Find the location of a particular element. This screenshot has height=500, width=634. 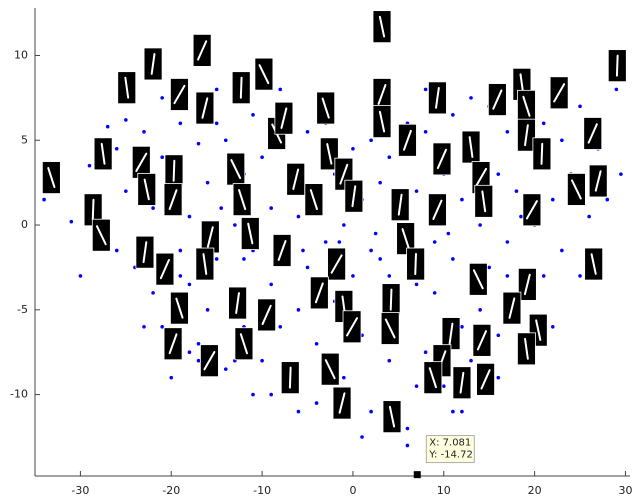

datatip-box is located at coordinates (450, 449).